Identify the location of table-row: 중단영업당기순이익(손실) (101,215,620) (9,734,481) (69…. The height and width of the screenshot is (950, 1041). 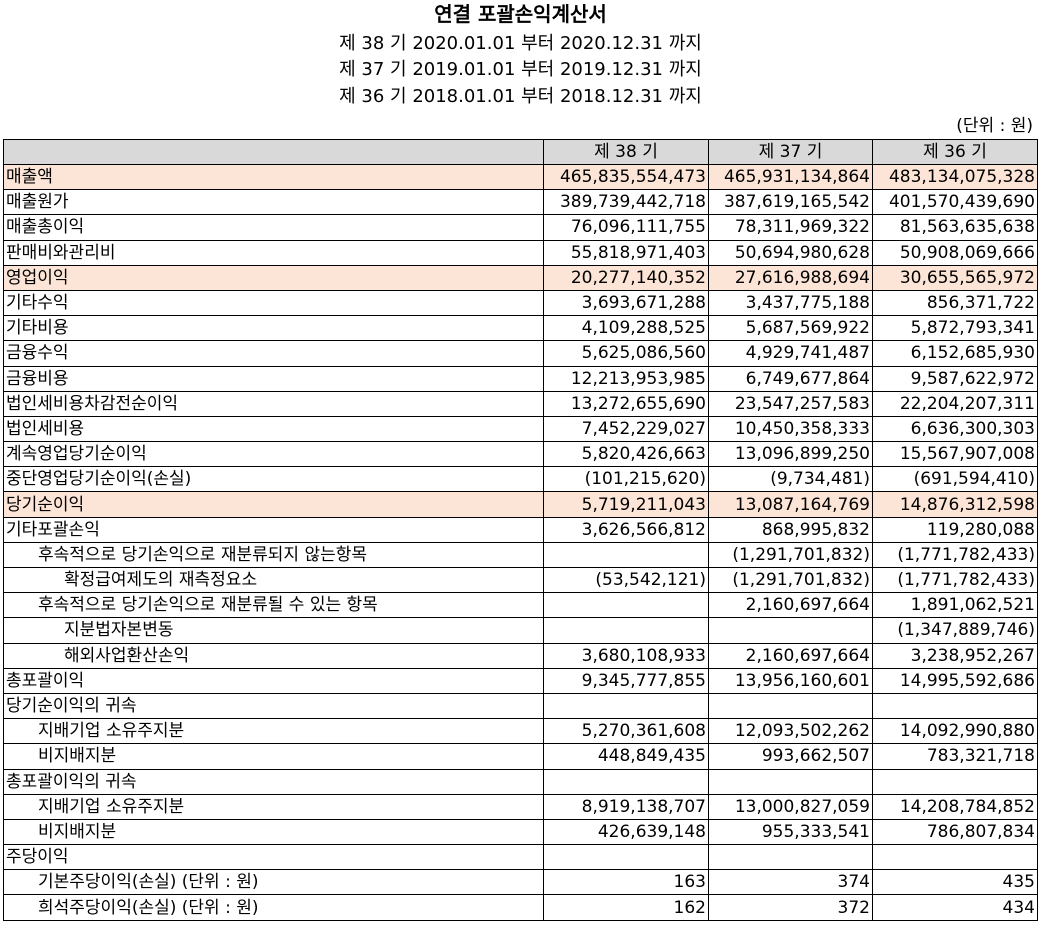
(520, 479).